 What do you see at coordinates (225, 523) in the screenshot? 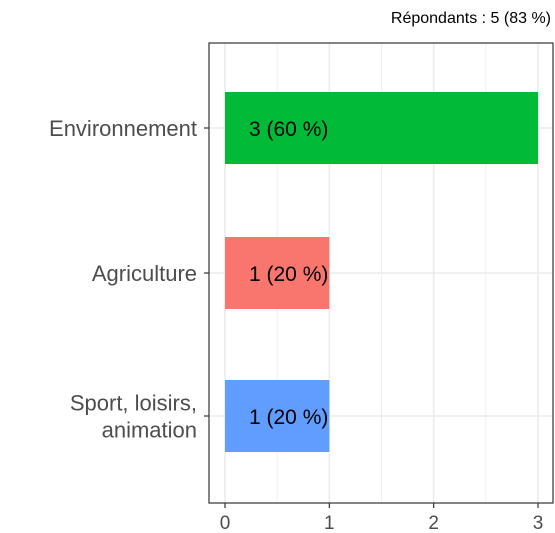
I see `x-tick-label: 0` at bounding box center [225, 523].